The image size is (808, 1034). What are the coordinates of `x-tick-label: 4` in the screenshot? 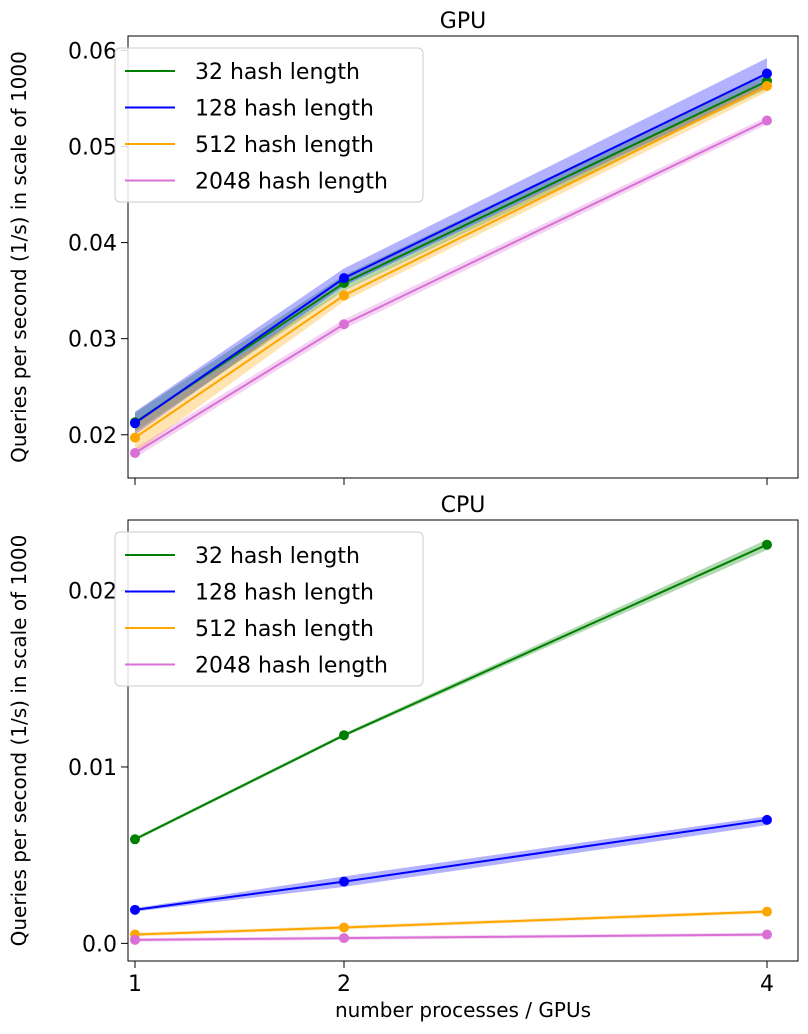 It's located at (767, 984).